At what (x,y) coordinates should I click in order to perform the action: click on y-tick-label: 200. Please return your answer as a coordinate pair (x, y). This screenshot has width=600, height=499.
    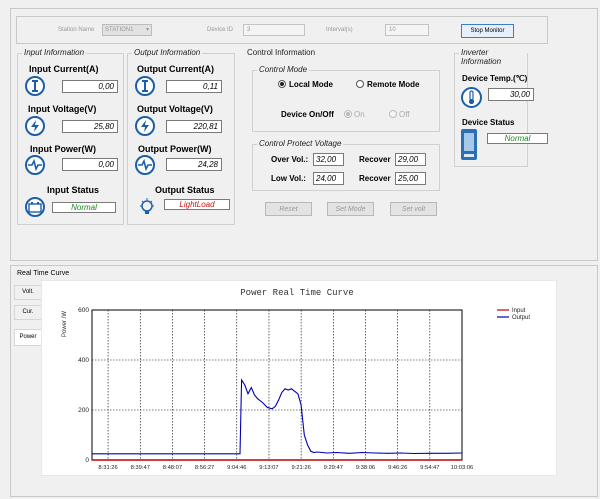
    Looking at the image, I should click on (83, 410).